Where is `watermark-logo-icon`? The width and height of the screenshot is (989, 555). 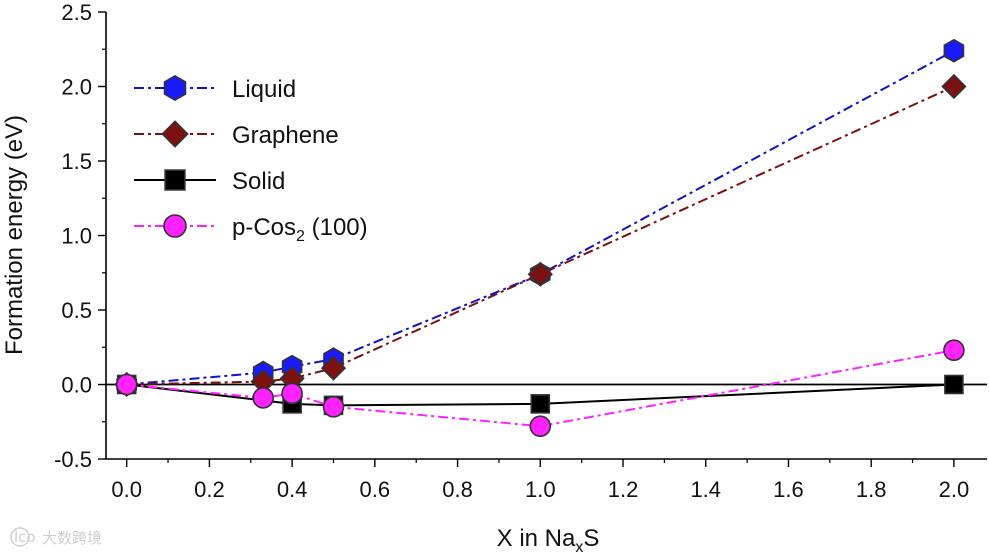
watermark-logo-icon is located at coordinates (20, 537).